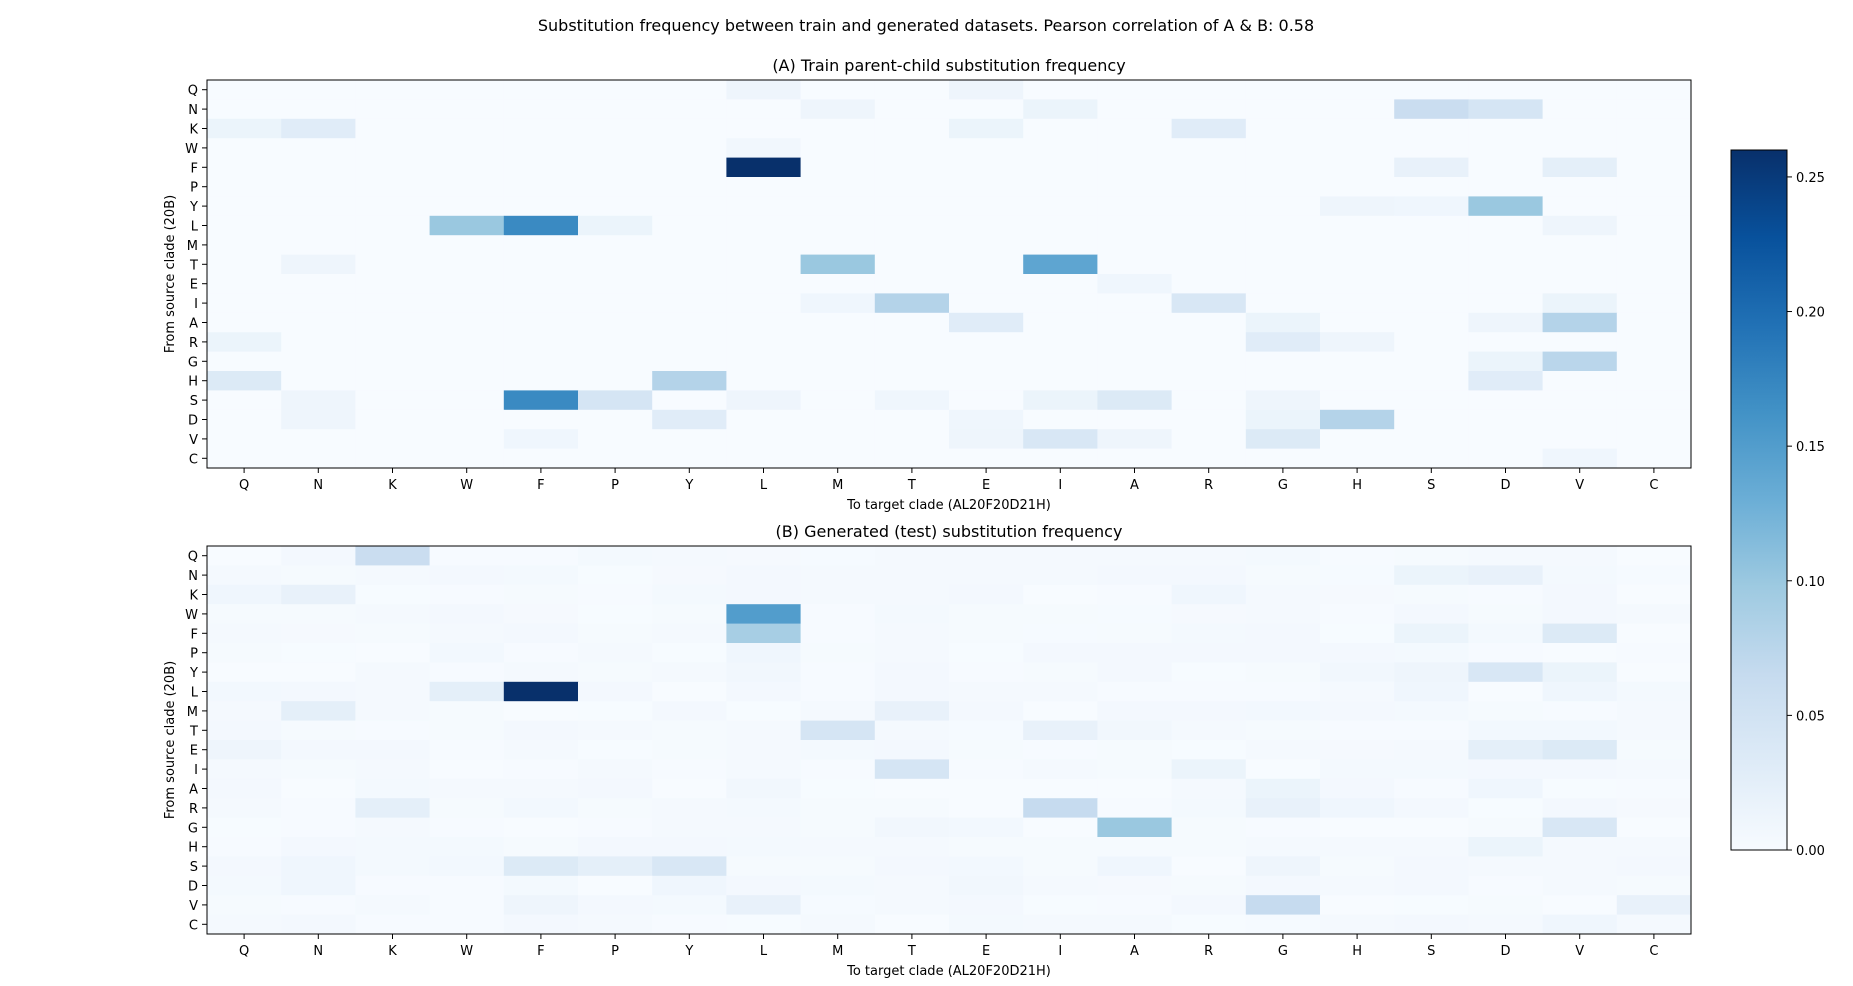  Describe the element at coordinates (193, 576) in the screenshot. I see `y-tick-label: N` at that location.